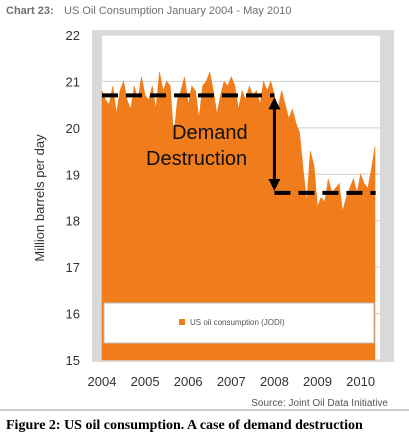 This screenshot has width=409, height=436. What do you see at coordinates (210, 133) in the screenshot?
I see `annotation-demand: Demand` at bounding box center [210, 133].